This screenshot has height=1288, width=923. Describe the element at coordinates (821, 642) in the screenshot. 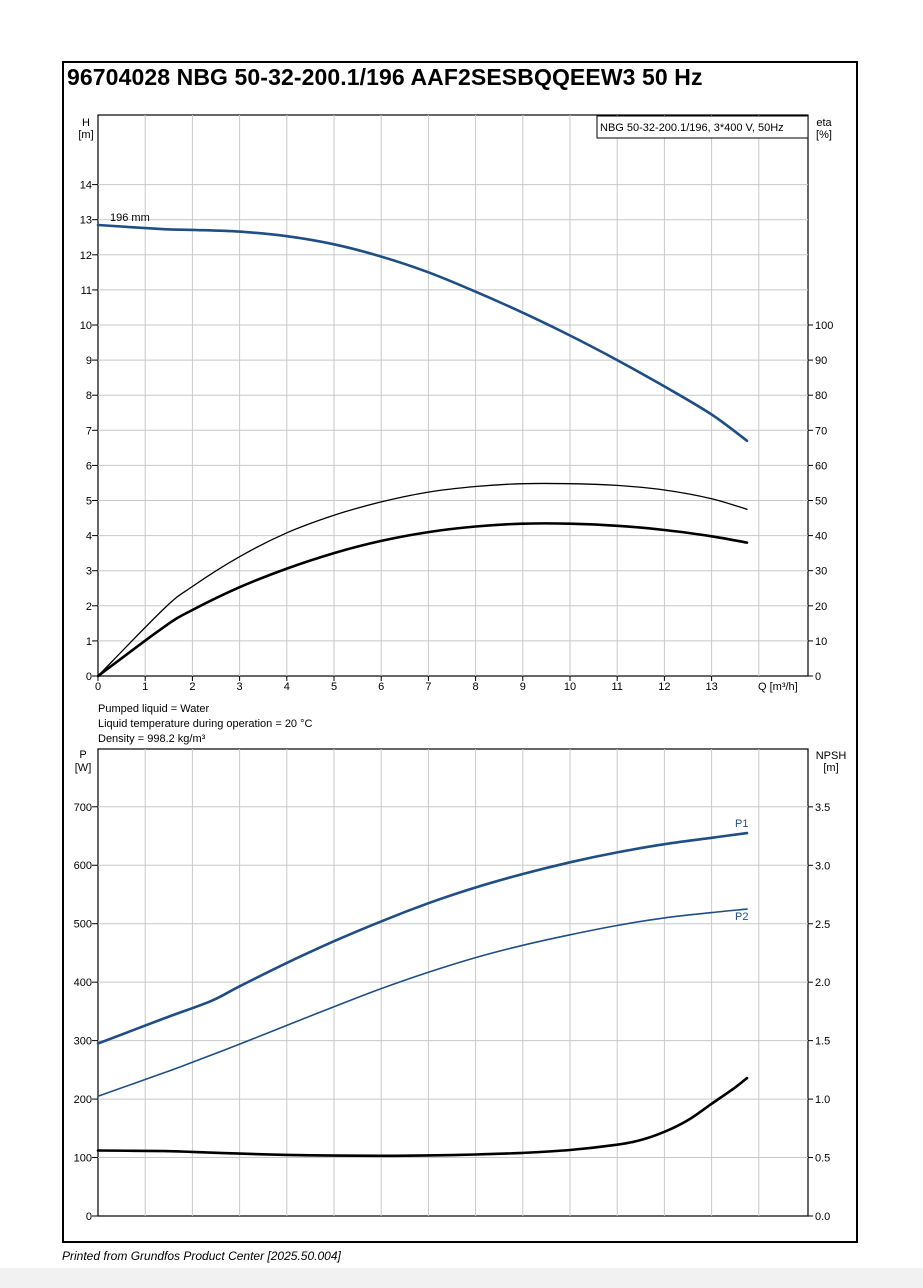

I see `chart-top-right-tick-label: 10` at that location.